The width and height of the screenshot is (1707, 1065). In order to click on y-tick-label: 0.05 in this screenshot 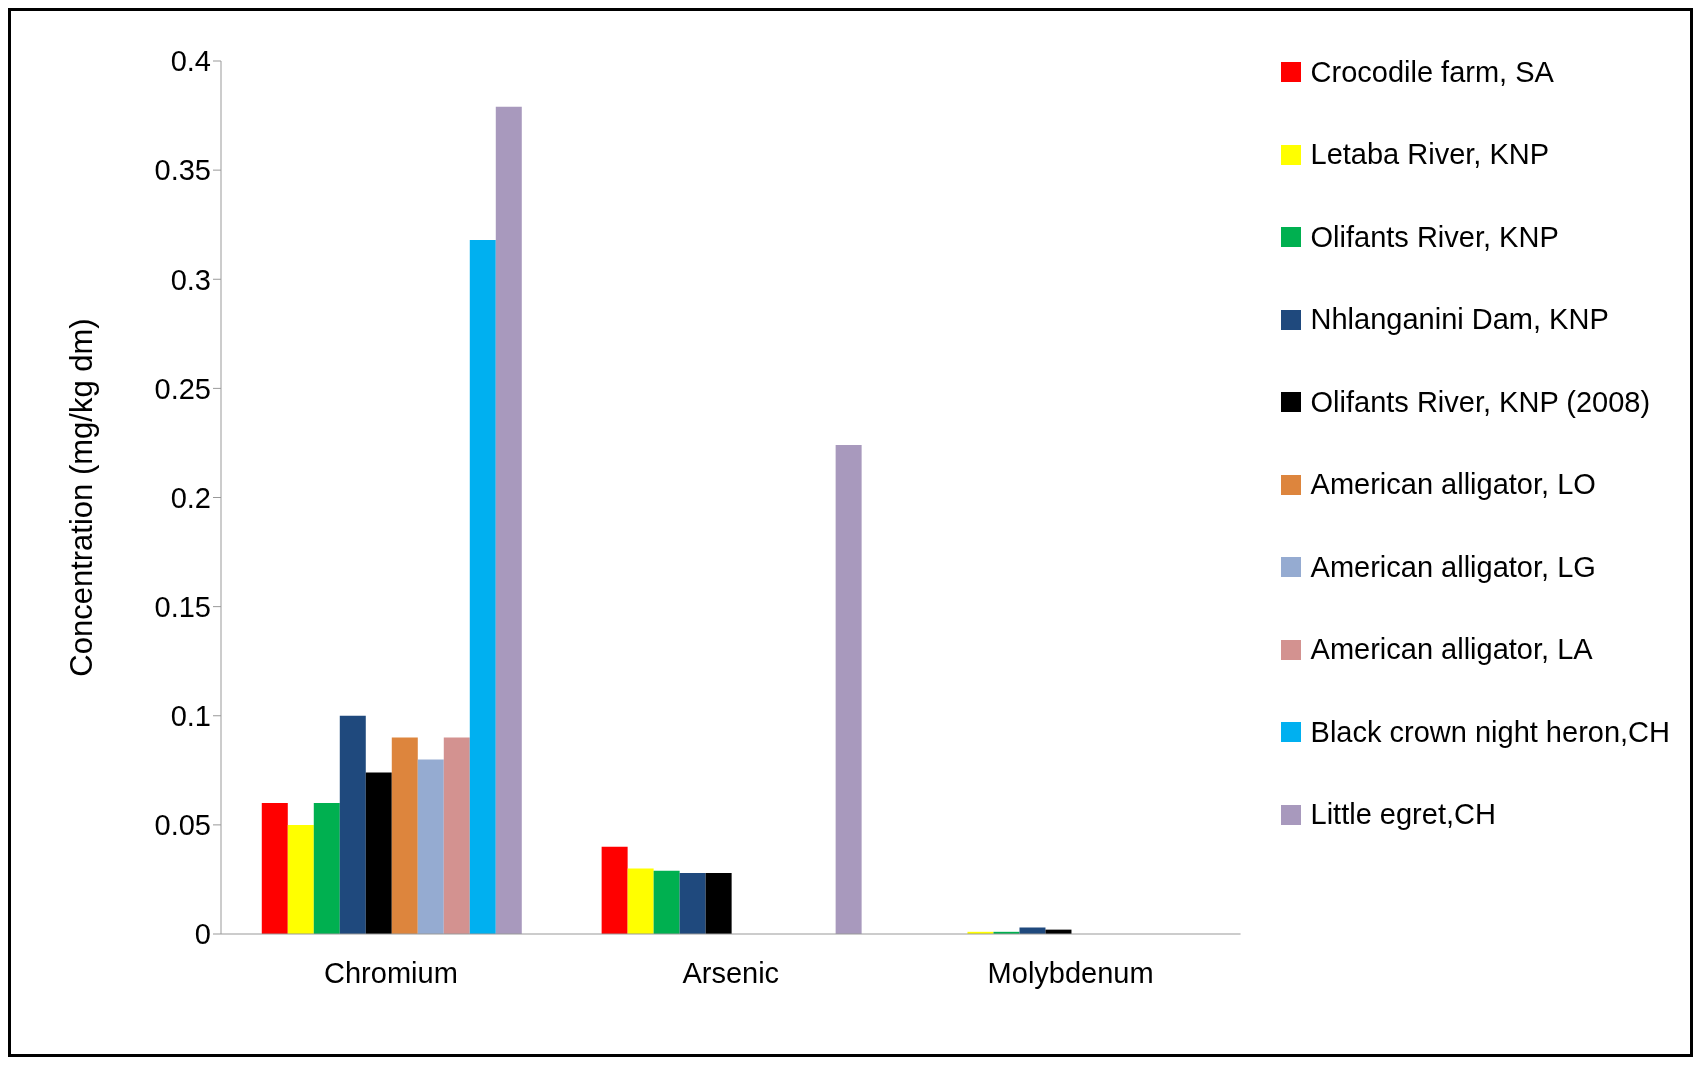, I will do `click(182, 825)`.